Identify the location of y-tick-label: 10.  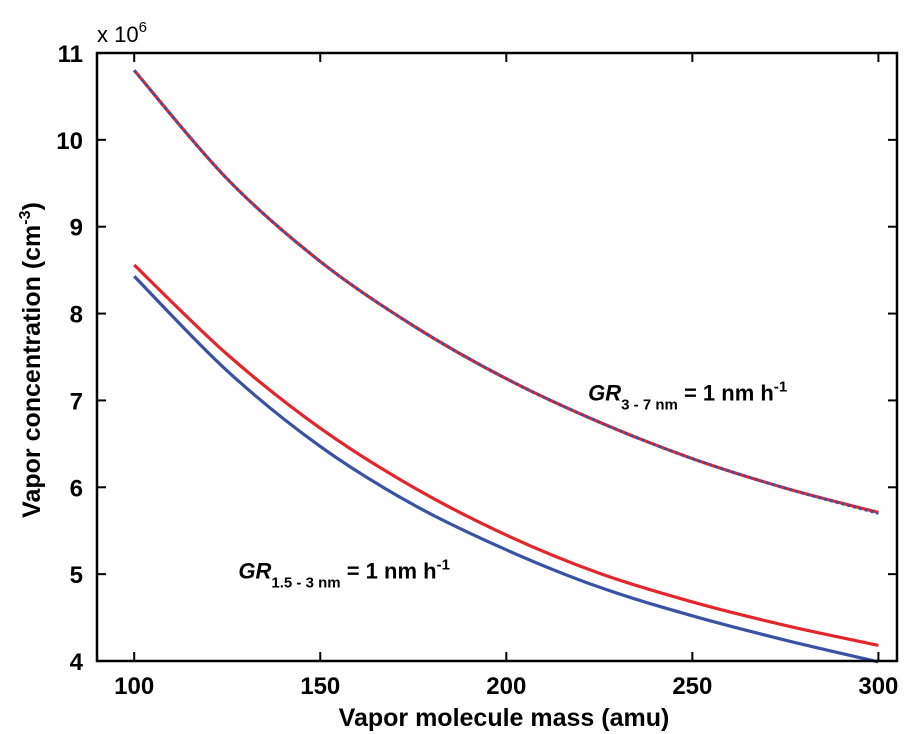
(69, 141).